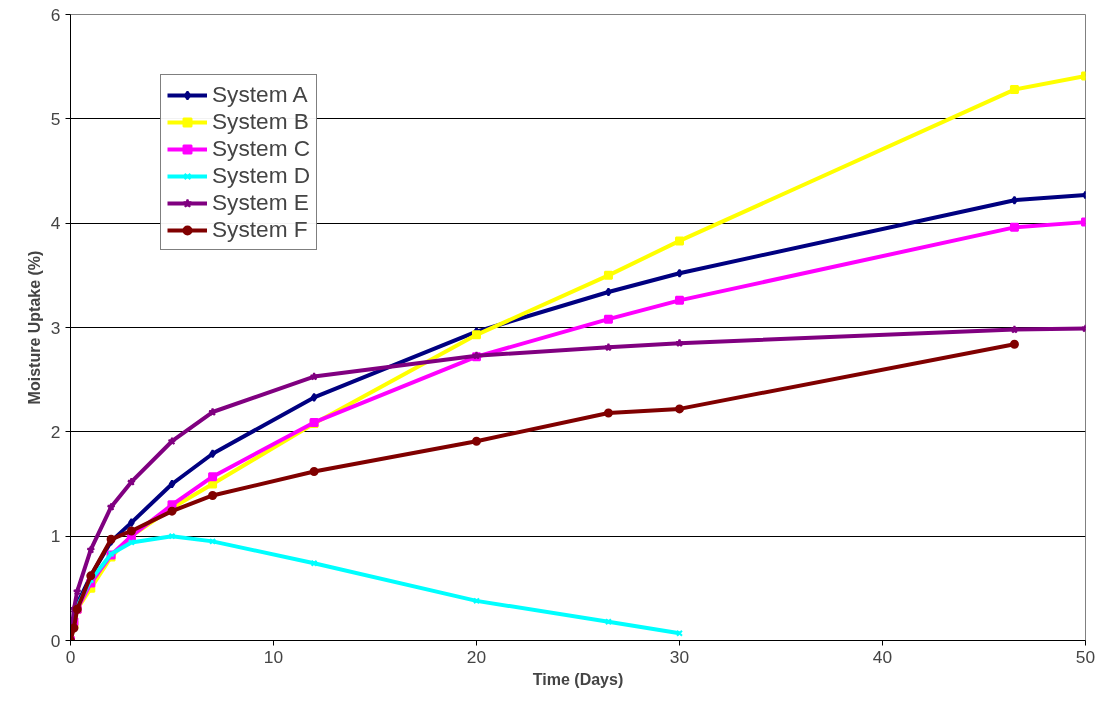 This screenshot has width=1110, height=708. Describe the element at coordinates (261, 175) in the screenshot. I see `legend-label: System D` at that location.